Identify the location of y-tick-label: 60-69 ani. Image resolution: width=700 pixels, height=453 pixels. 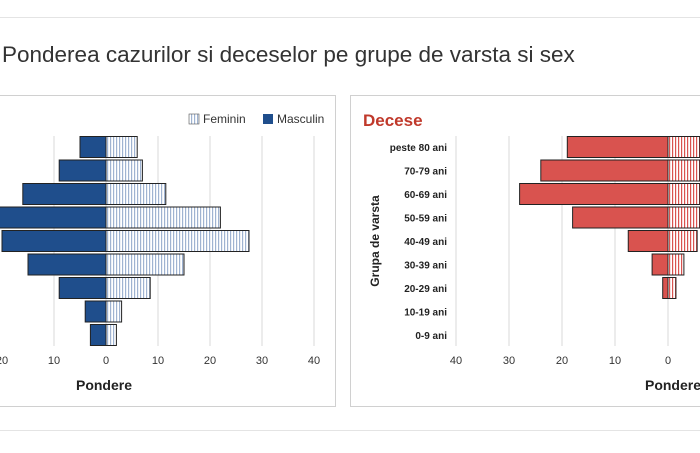
(425, 195).